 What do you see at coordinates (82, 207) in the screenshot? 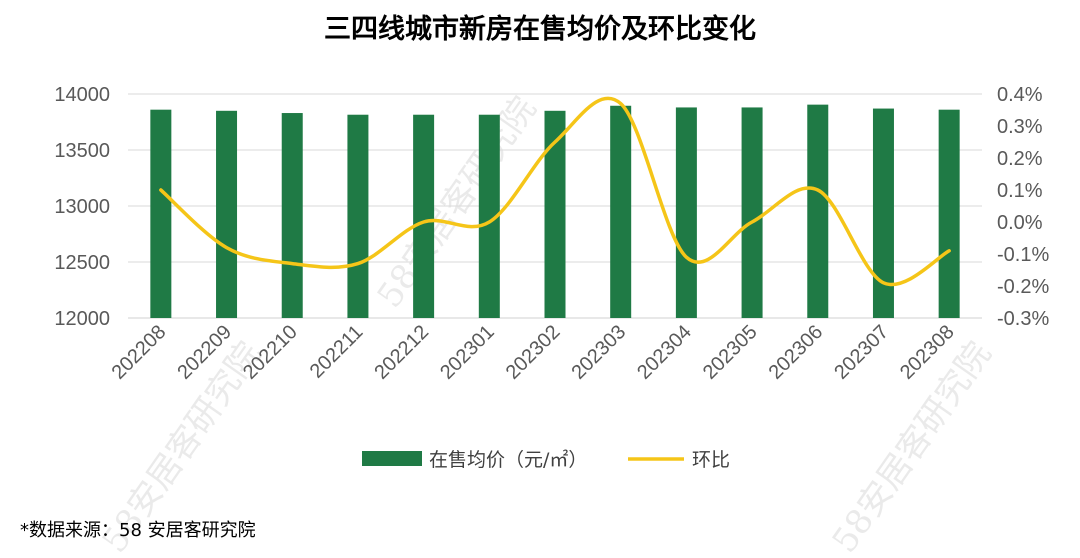
I see `y-left-tick-label: 13000` at bounding box center [82, 207].